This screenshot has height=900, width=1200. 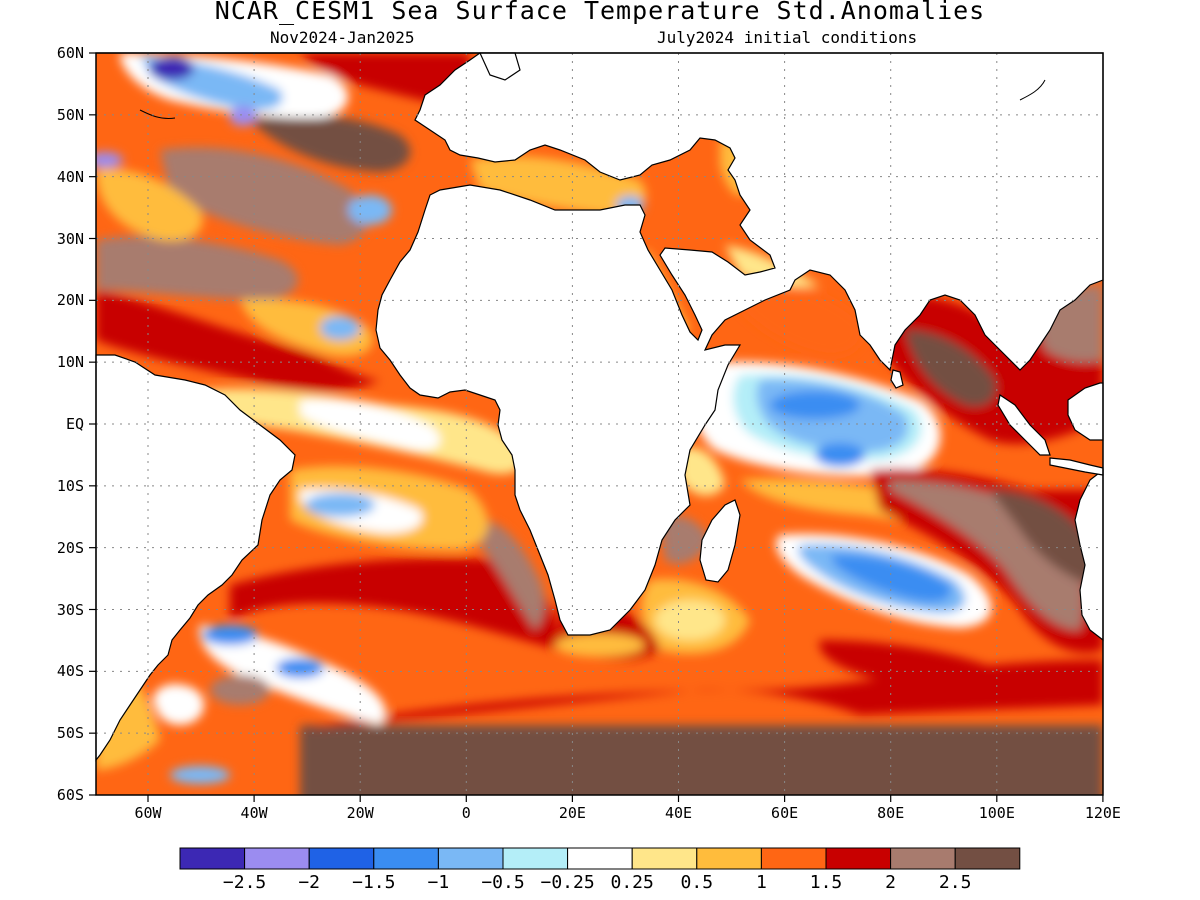 I want to click on coast-details, so click(x=592, y=99).